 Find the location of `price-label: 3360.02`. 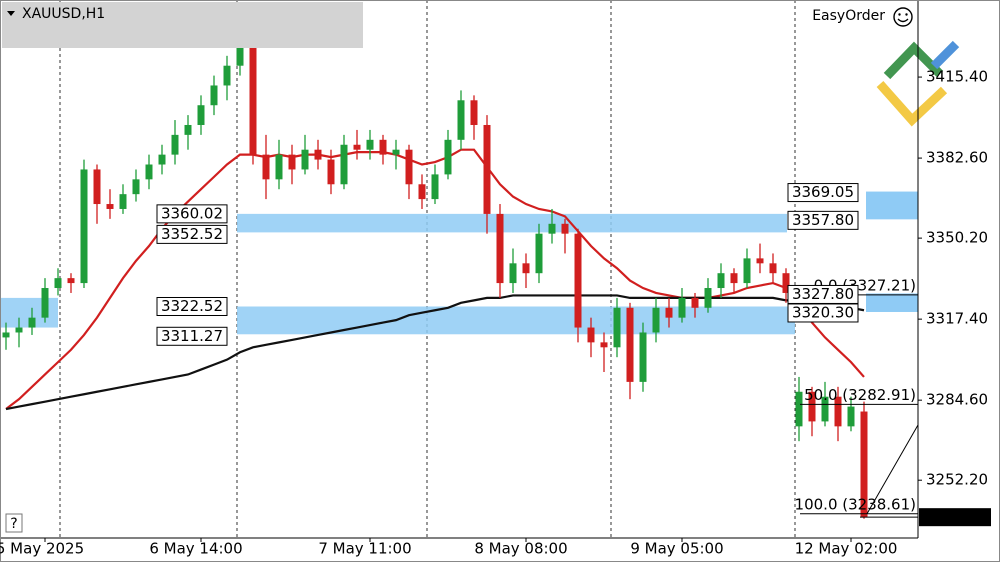

price-label: 3360.02 is located at coordinates (192, 213).